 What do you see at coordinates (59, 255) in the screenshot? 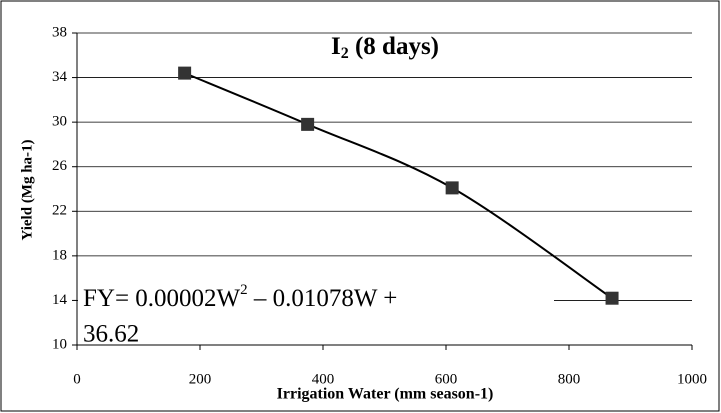
I see `y-tick-label: 18` at bounding box center [59, 255].